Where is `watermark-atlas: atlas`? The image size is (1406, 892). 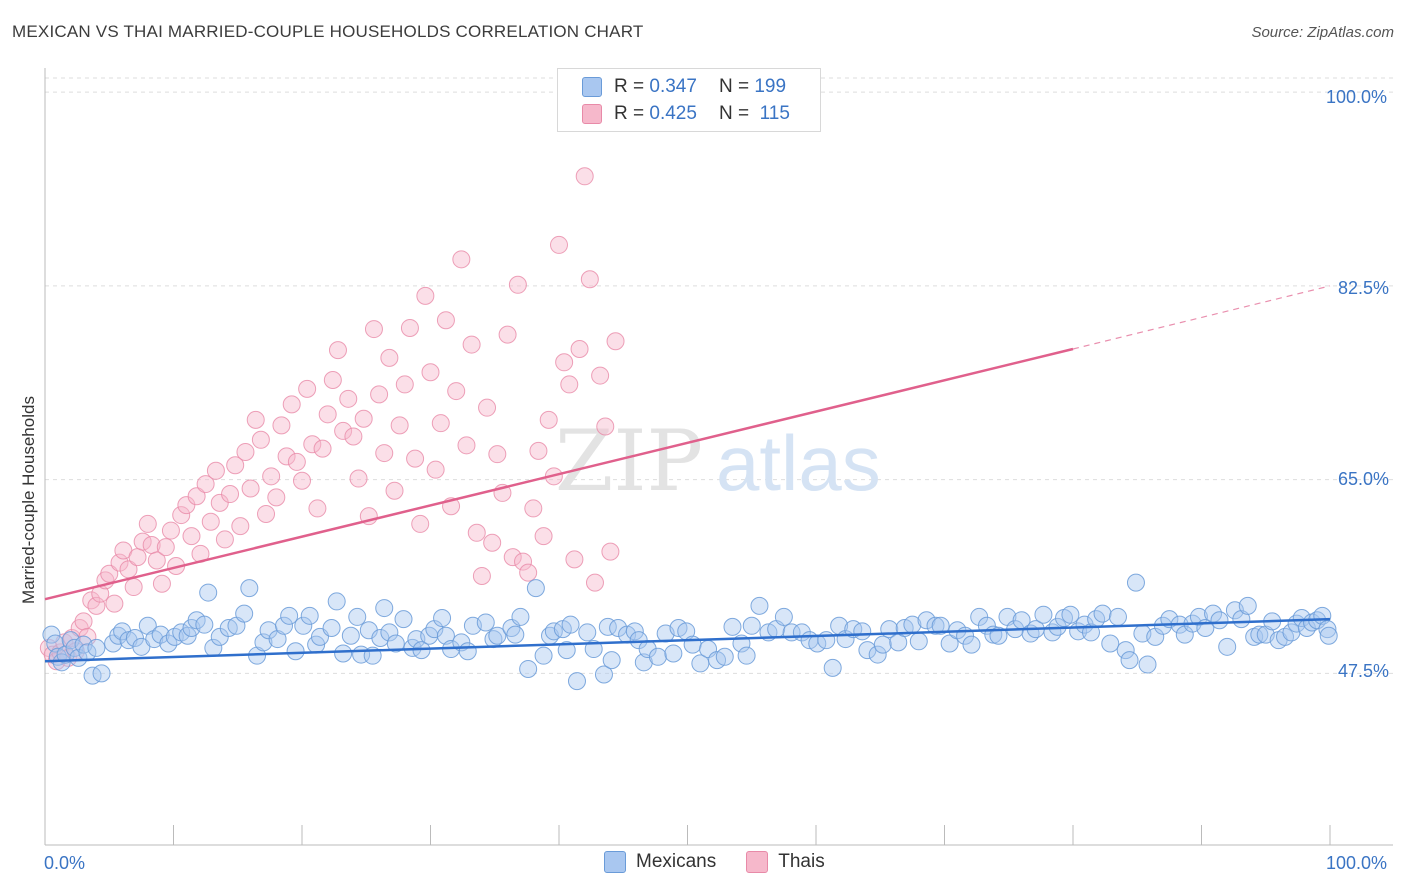
watermark-atlas: atlas is located at coordinates (798, 463).